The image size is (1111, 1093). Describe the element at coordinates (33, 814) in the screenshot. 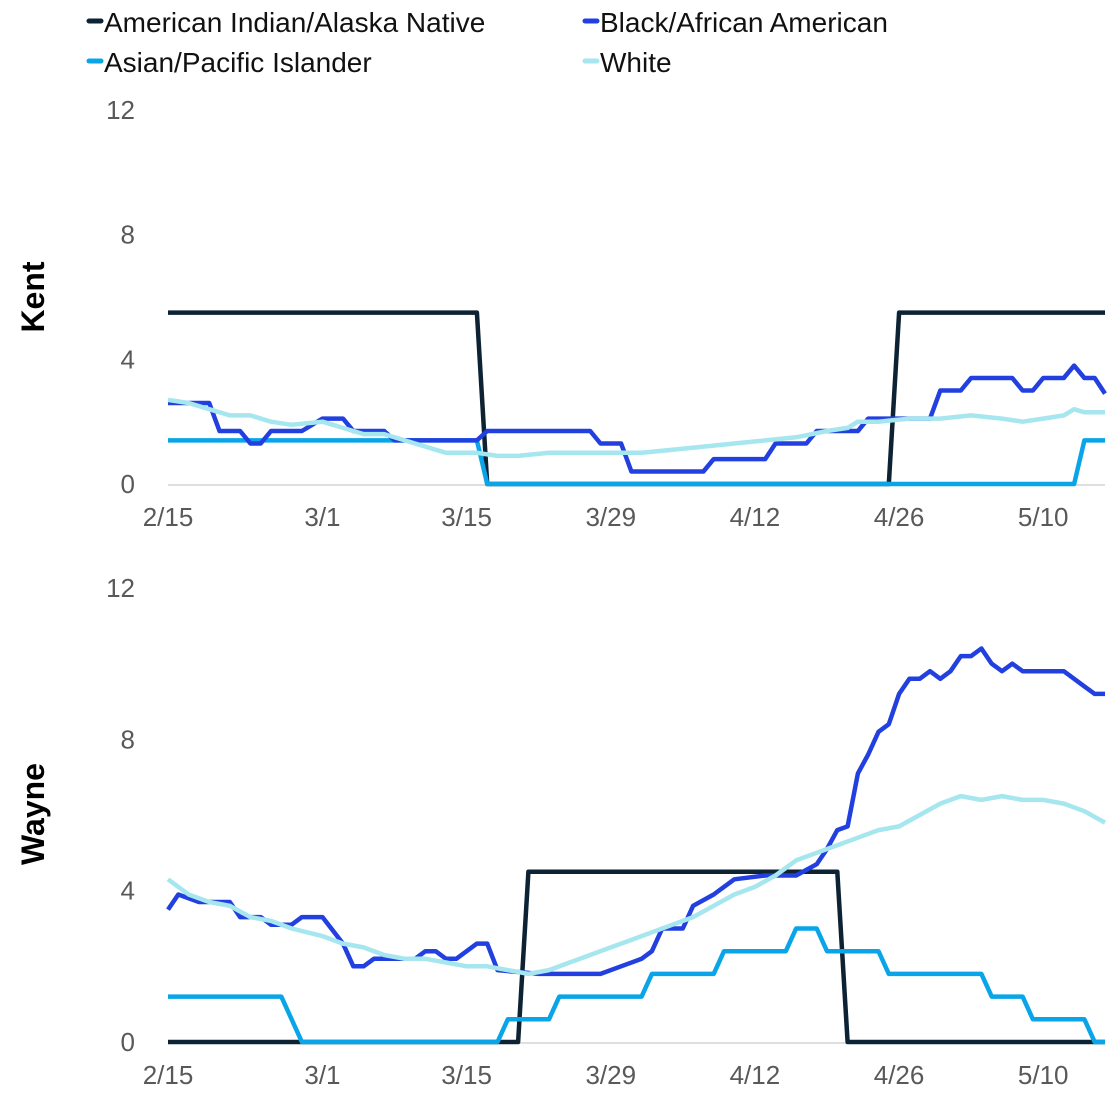

I see `panel-label-wayne: Wayne` at that location.